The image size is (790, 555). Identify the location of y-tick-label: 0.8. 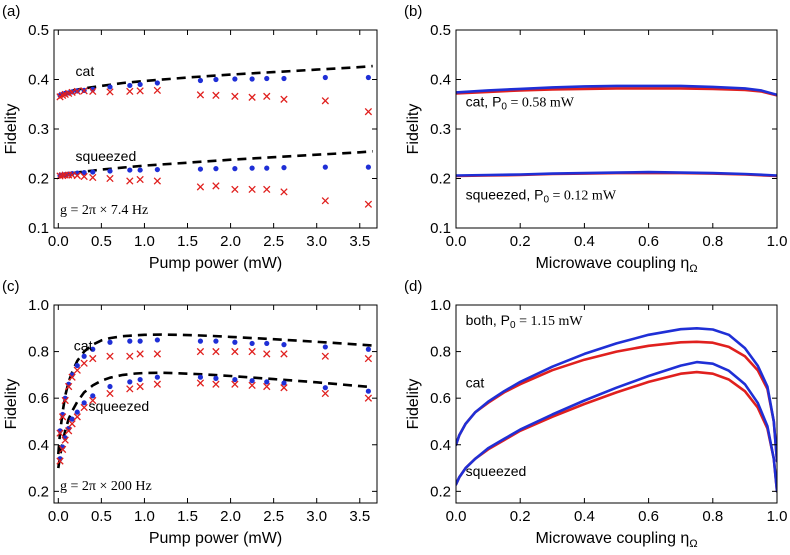
(38, 352).